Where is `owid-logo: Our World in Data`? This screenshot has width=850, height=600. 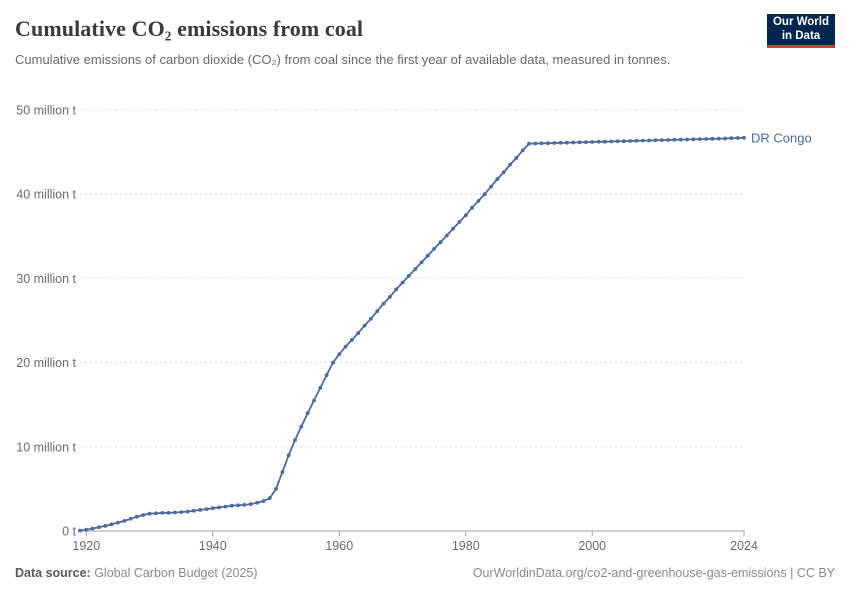
owid-logo: Our World in Data is located at coordinates (801, 31).